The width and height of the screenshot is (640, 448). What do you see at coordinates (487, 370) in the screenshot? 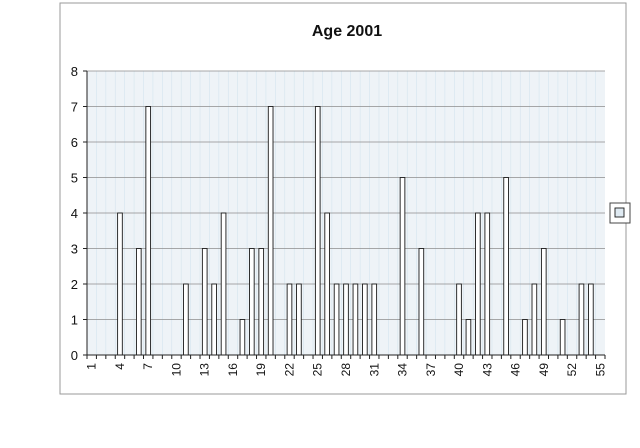
I see `x-tick-label: 43` at bounding box center [487, 370].